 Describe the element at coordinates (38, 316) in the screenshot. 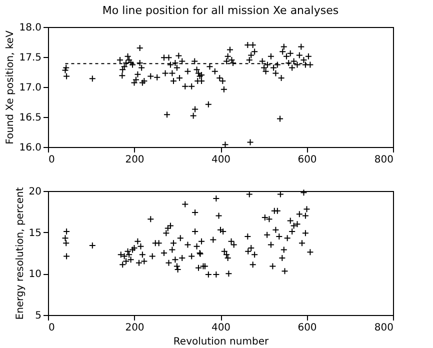

I see `y-tick-label: 5` at that location.